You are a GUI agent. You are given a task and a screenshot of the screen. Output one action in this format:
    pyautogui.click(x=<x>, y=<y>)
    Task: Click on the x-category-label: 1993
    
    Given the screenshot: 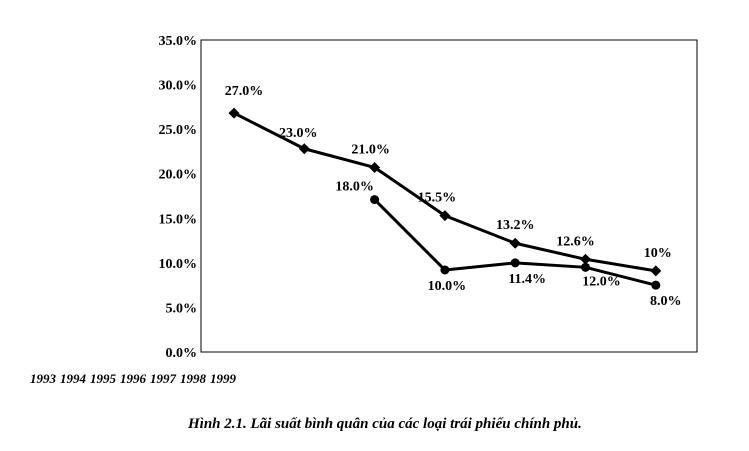 What is the action you would take?
    pyautogui.click(x=43, y=378)
    